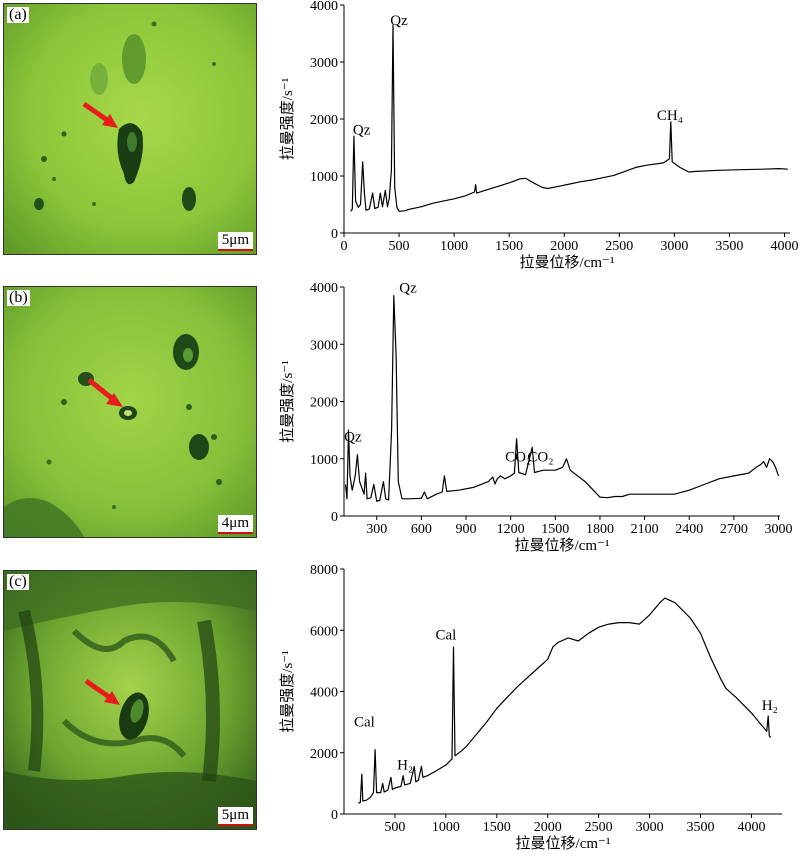  What do you see at coordinates (235, 816) in the screenshot?
I see `scale-bar-c: 5μm` at bounding box center [235, 816].